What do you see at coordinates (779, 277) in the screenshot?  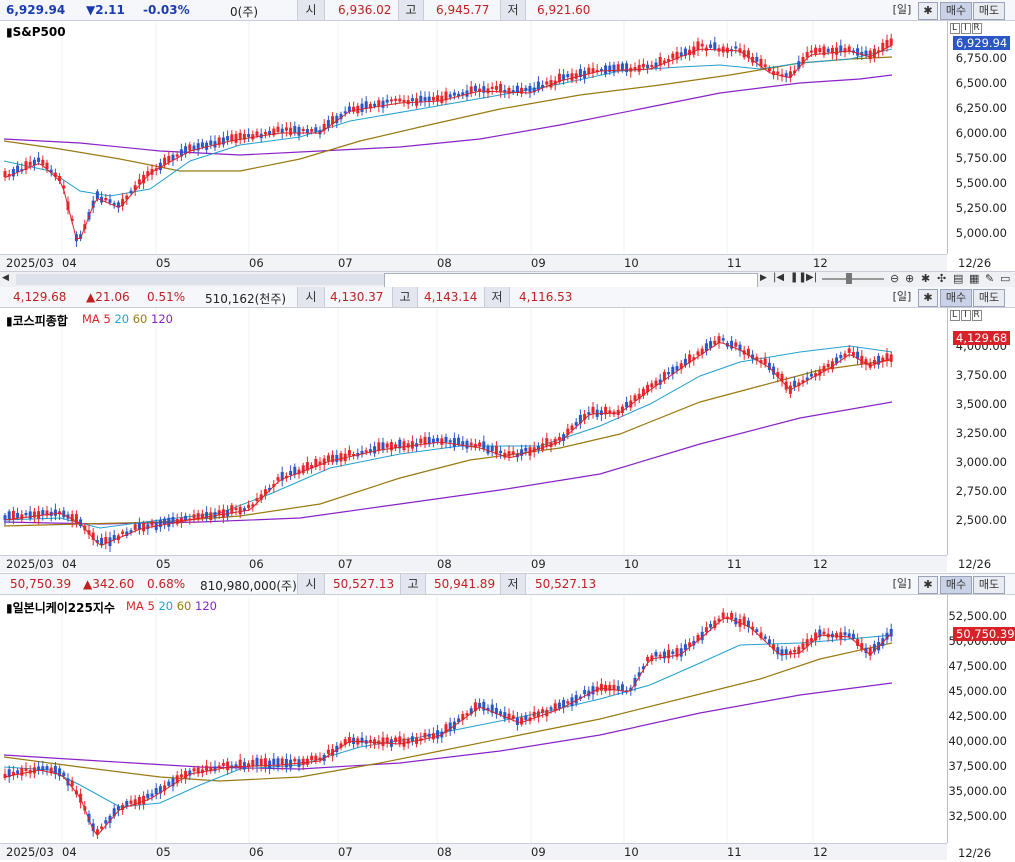 I see `first-button: |◀` at bounding box center [779, 277].